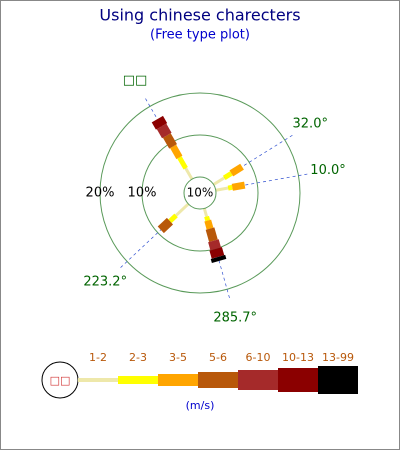 This screenshot has height=450, width=400. I want to click on legend-entry: 3-5, so click(178, 357).